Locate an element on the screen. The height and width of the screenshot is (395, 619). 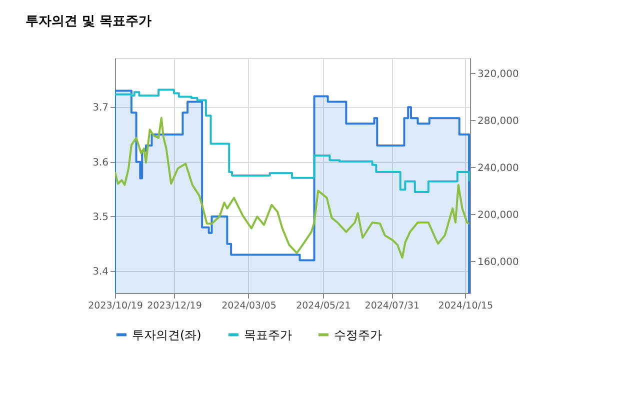
x-tick-label: 2024/05/21 is located at coordinates (323, 306).